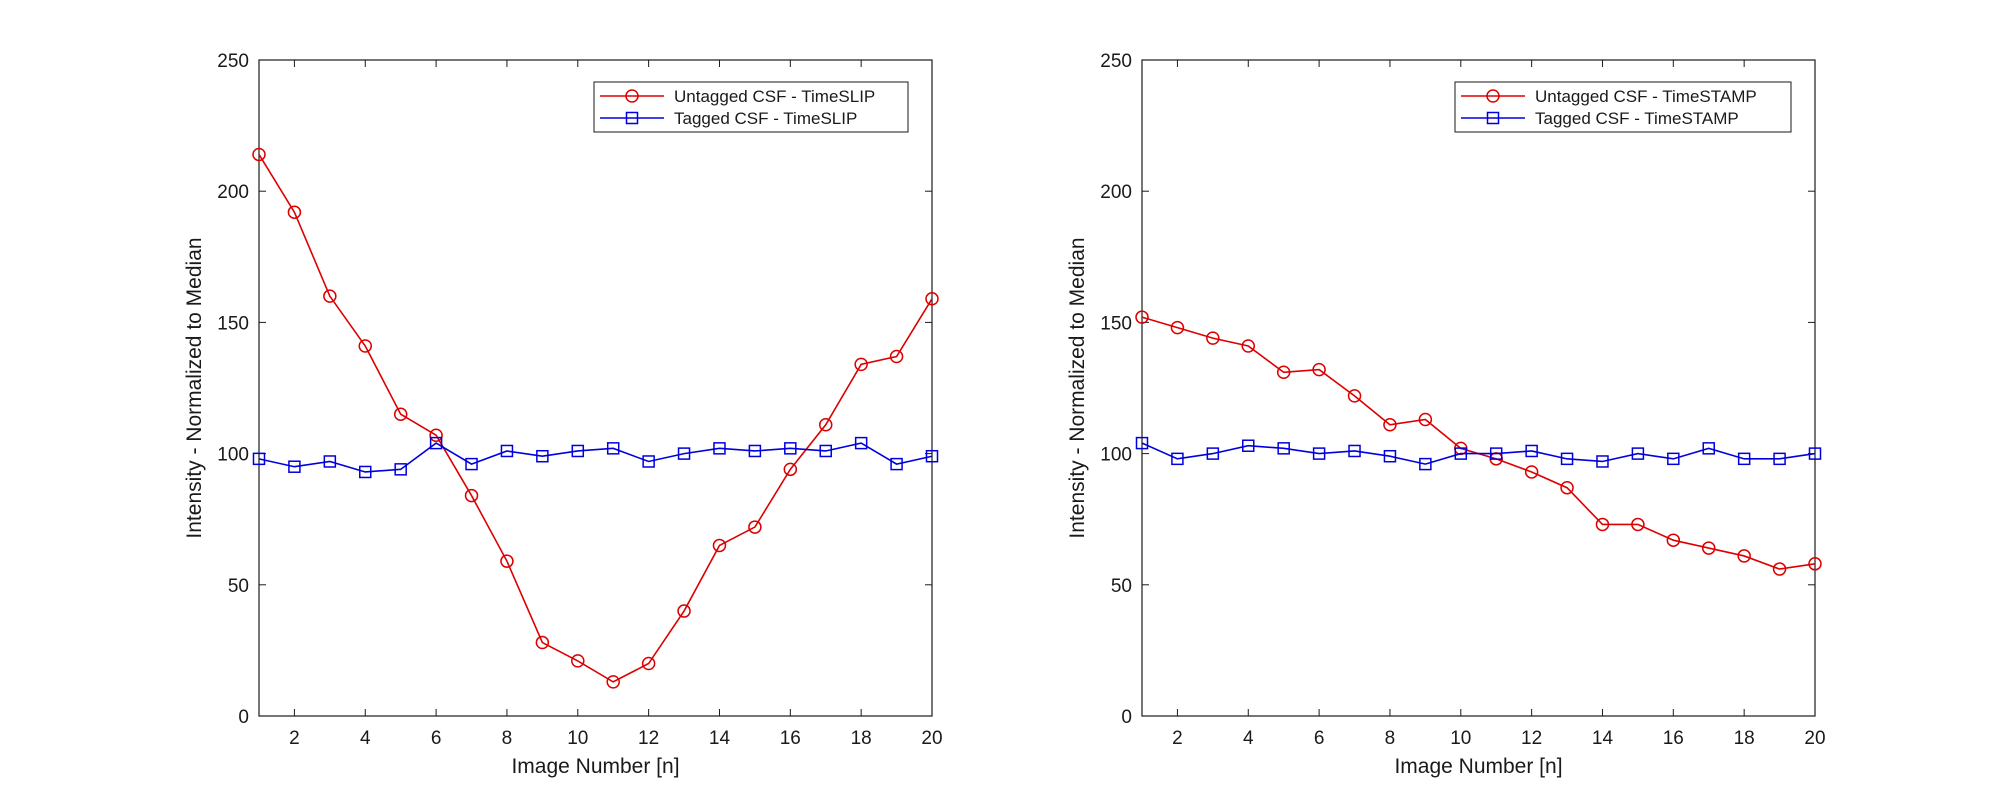  What do you see at coordinates (1646, 96) in the screenshot?
I see `legend-label: Untagged CSF - TimeSTAMP` at bounding box center [1646, 96].